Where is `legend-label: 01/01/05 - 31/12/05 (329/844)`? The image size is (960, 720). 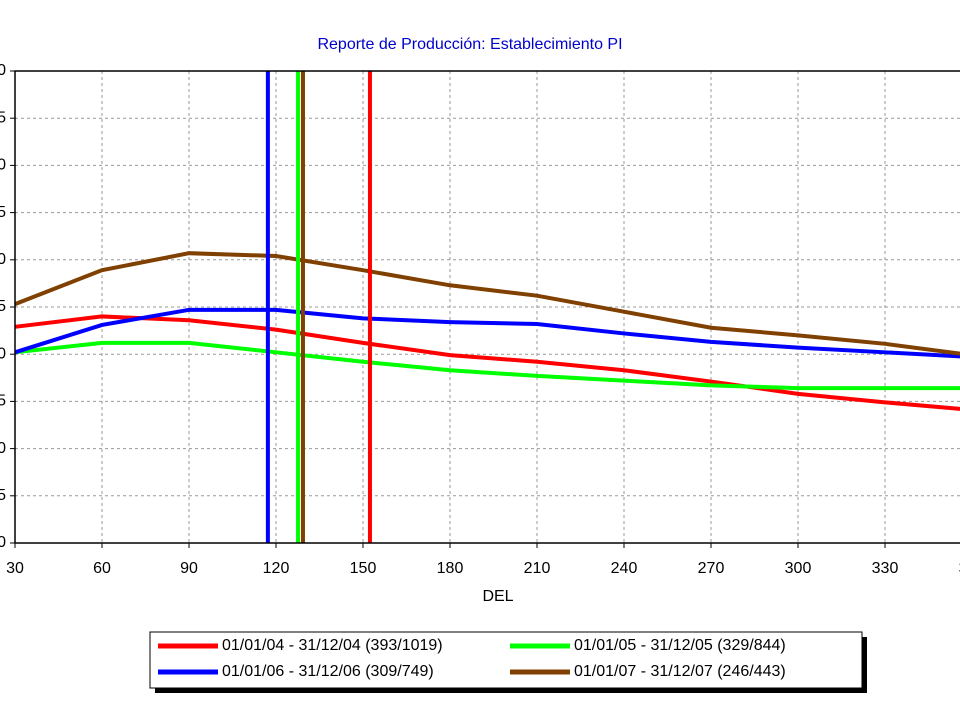
legend-label: 01/01/05 - 31/12/05 (329/844) is located at coordinates (680, 645).